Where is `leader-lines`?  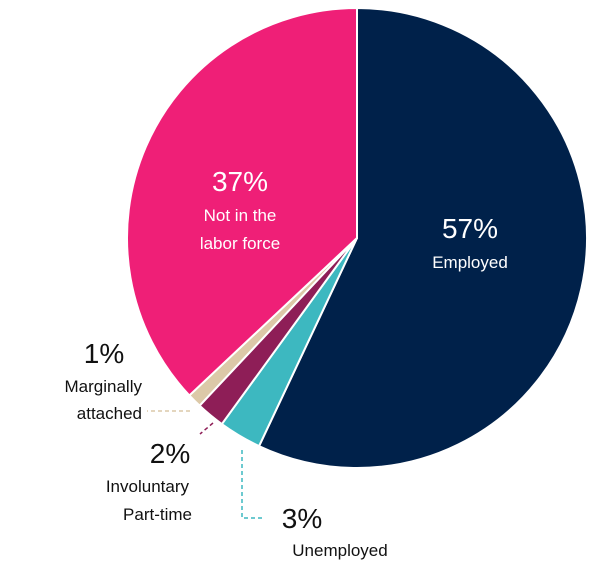
leader-lines is located at coordinates (204, 464).